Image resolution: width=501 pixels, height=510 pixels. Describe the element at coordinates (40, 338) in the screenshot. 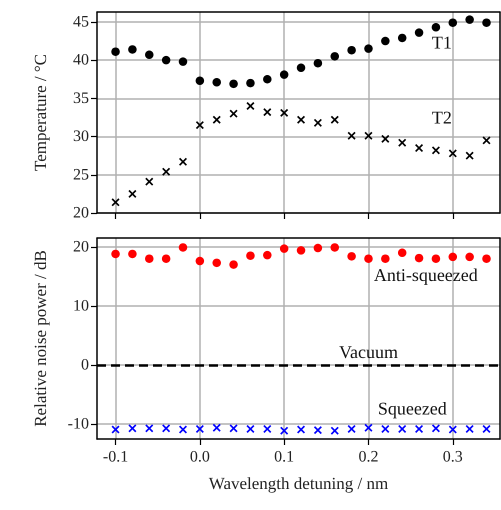

I see `y-axis-title: Relative noise power / dB` at that location.